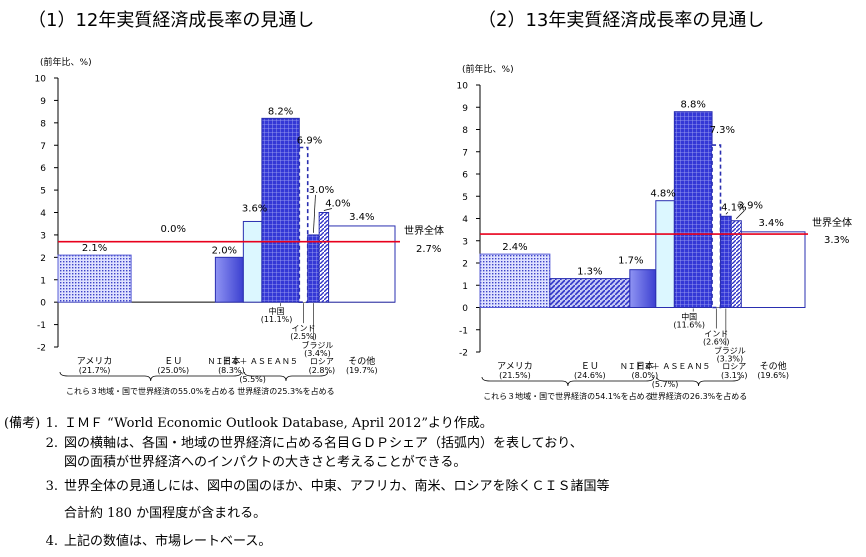 The width and height of the screenshot is (866, 557). Describe the element at coordinates (322, 370) in the screenshot. I see `share-label-7: (2.8%)` at that location.